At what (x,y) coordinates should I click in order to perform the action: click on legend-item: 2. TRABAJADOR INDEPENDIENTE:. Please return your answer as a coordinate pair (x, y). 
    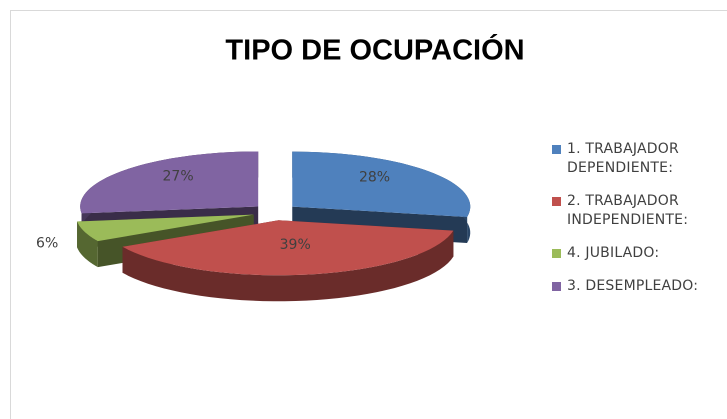
    Looking at the image, I should click on (638, 211).